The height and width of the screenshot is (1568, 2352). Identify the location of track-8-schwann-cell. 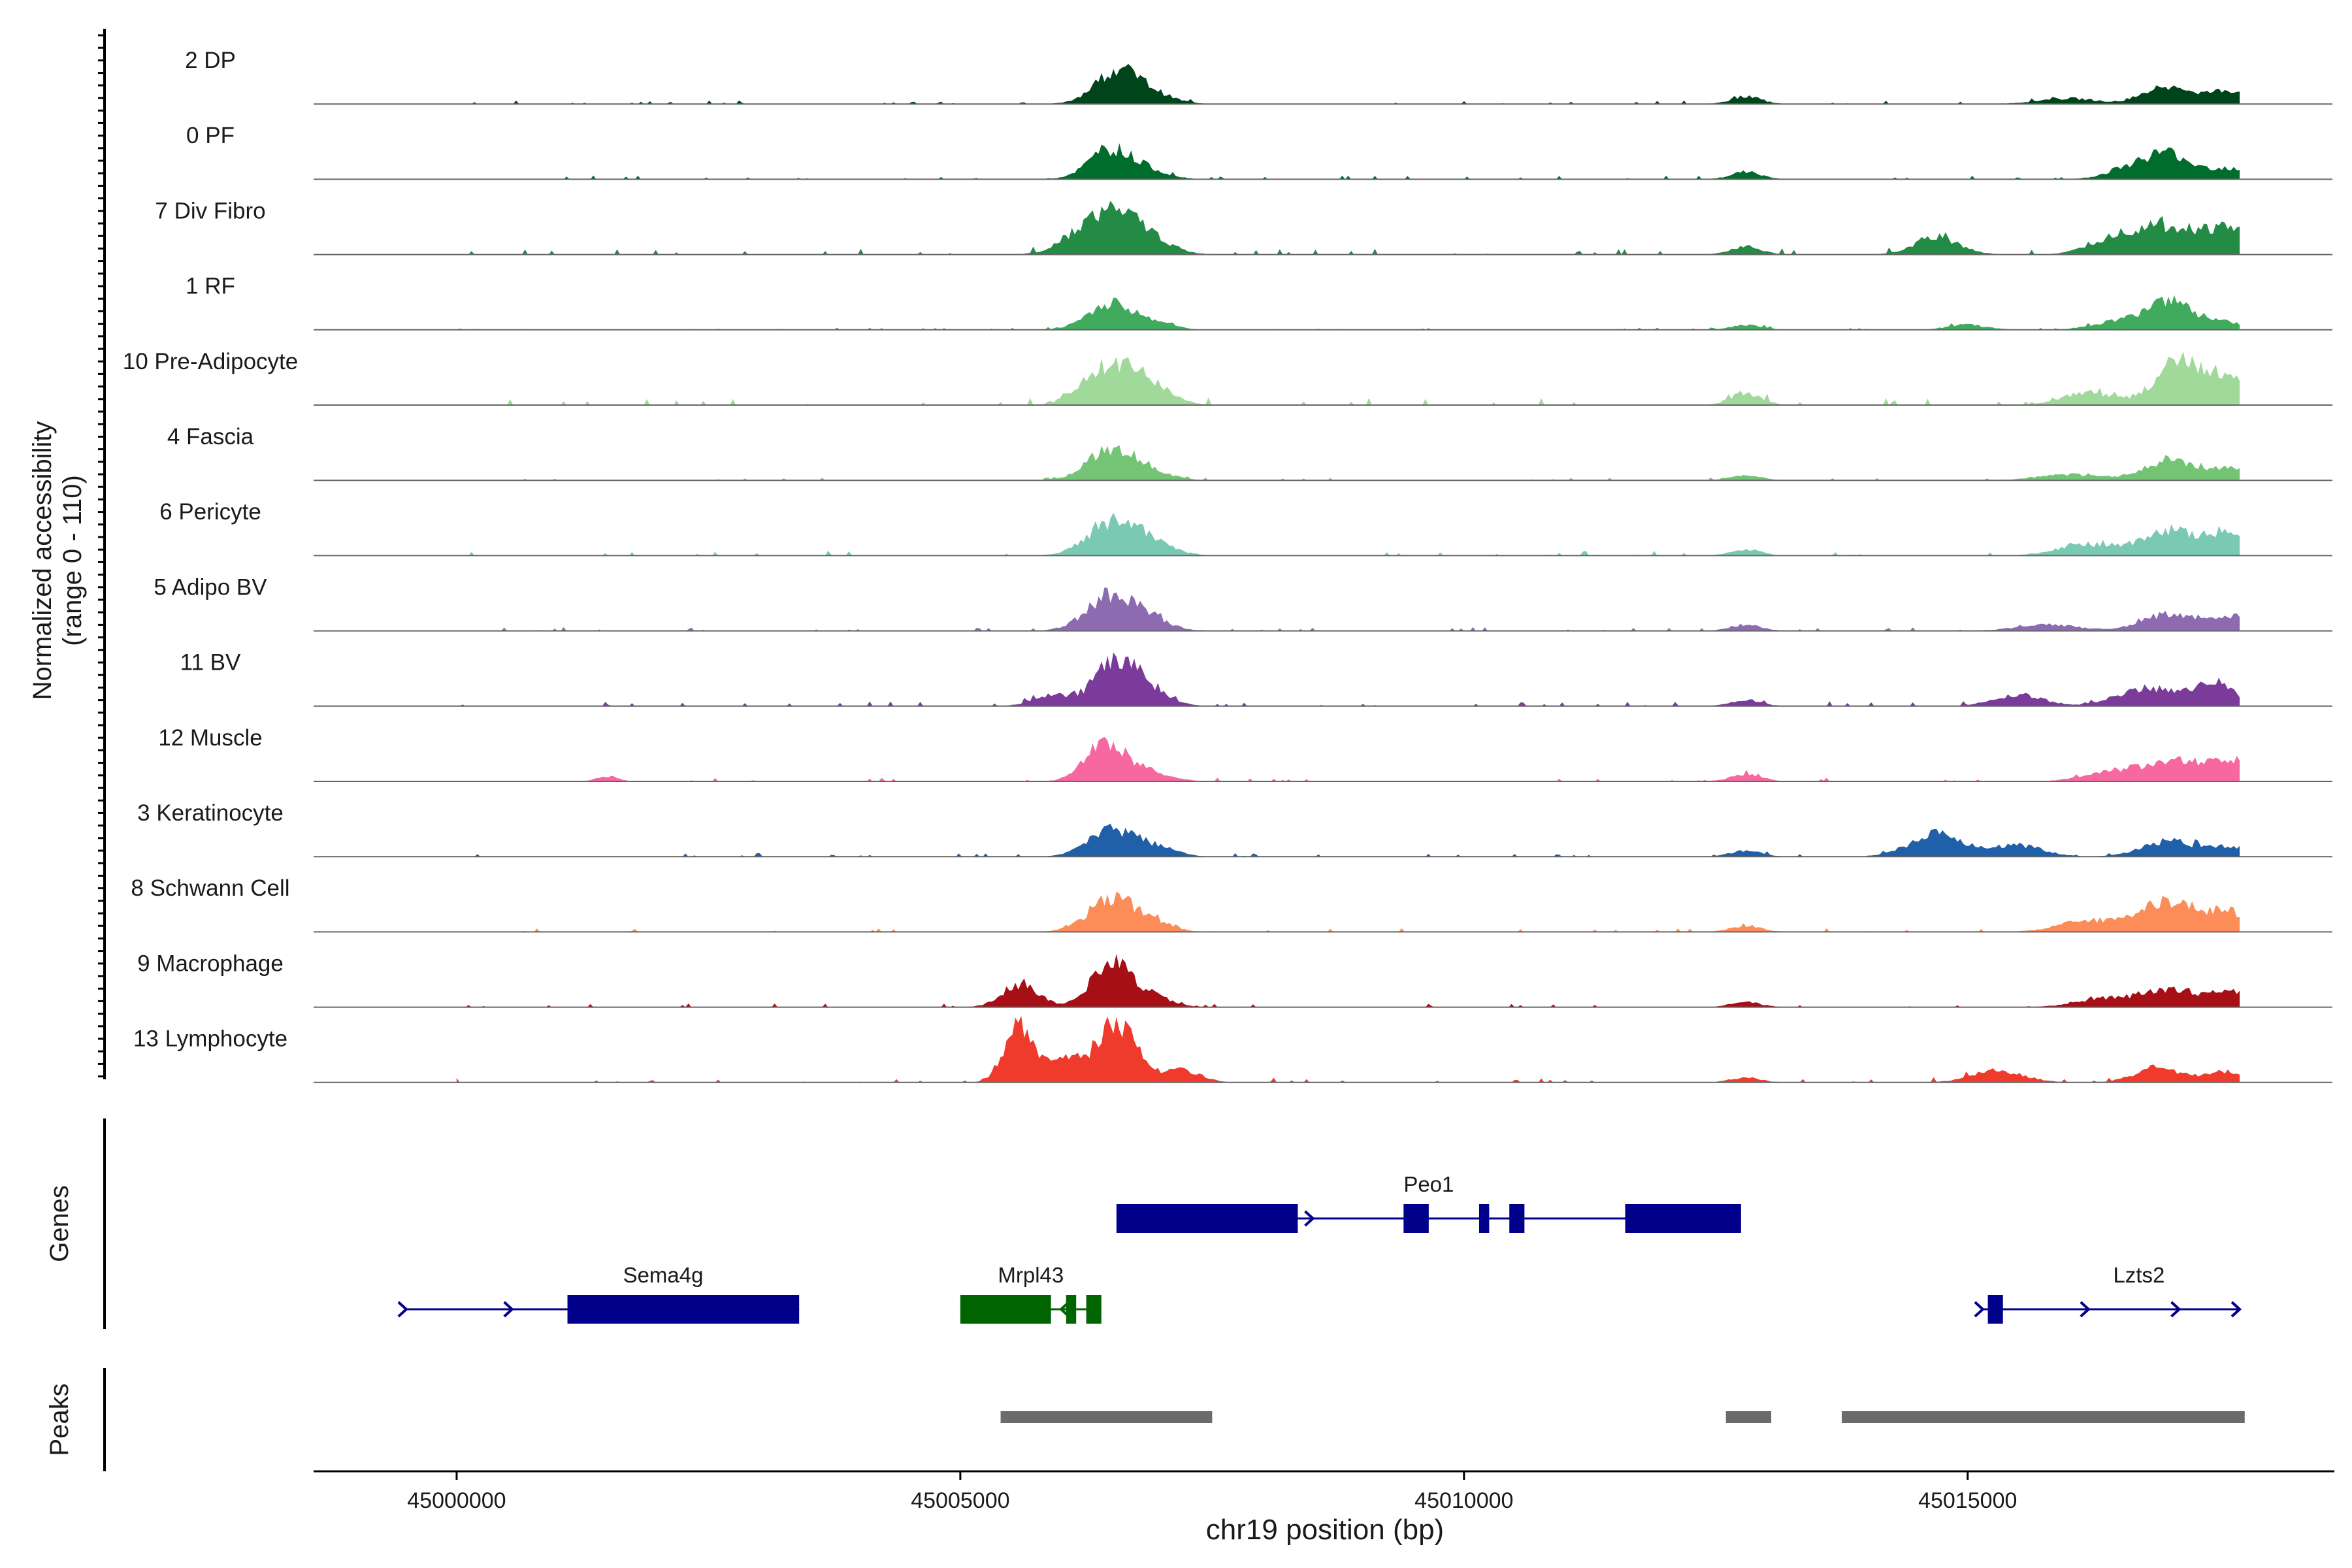
(1323, 912).